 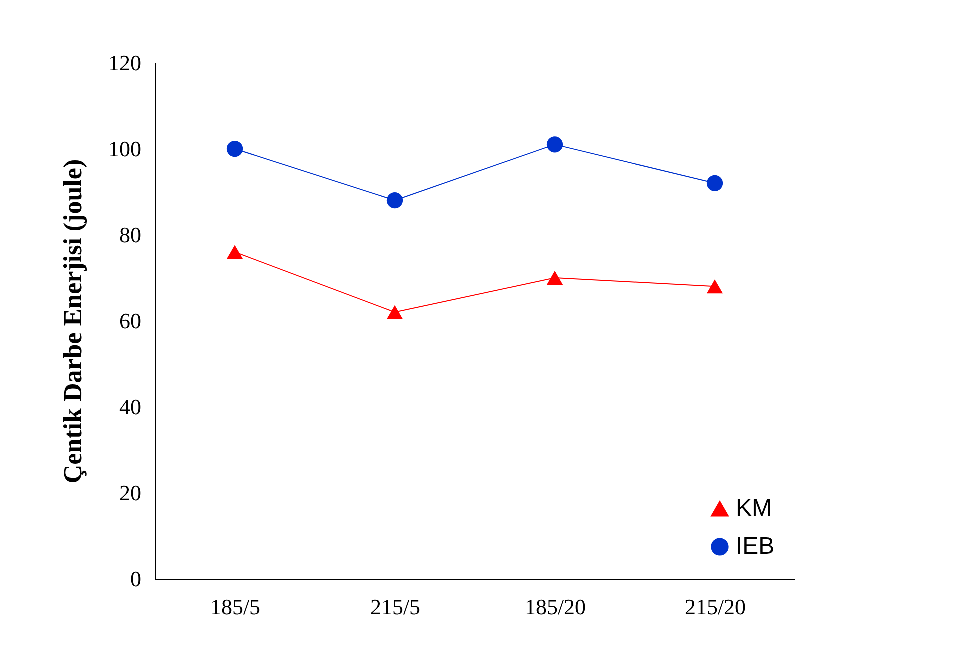 I want to click on x-tick-label: 215/20, so click(x=715, y=607).